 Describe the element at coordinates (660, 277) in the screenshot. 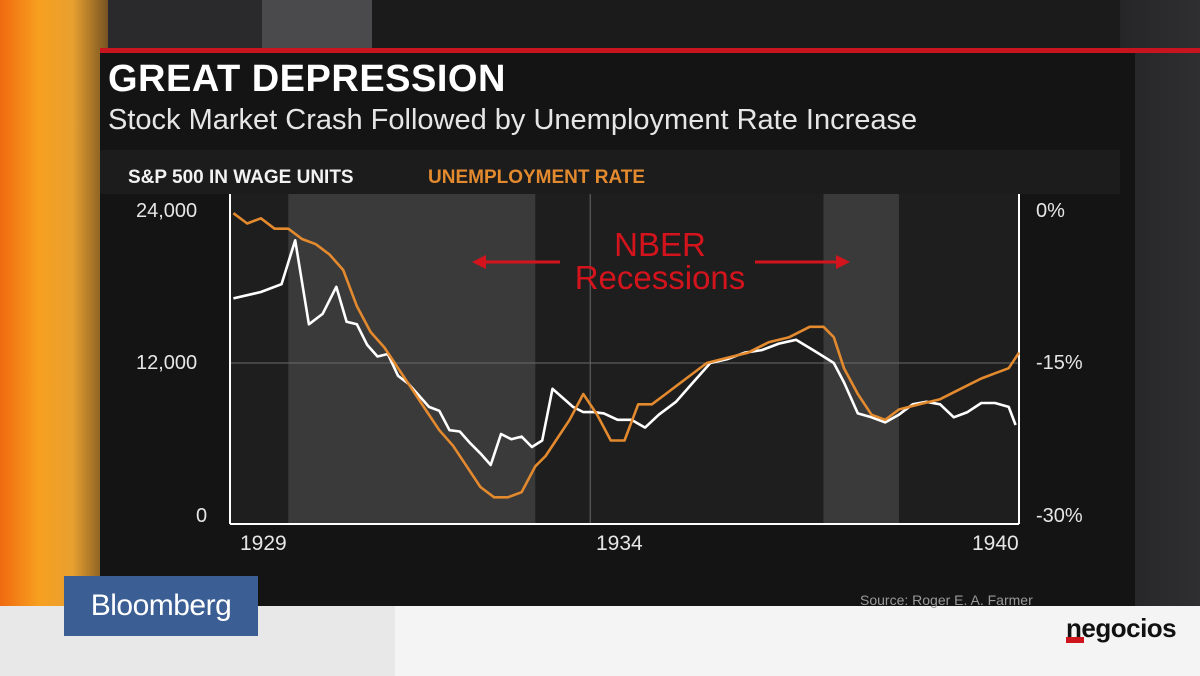

I see `annotation-recessions: Recessions` at that location.